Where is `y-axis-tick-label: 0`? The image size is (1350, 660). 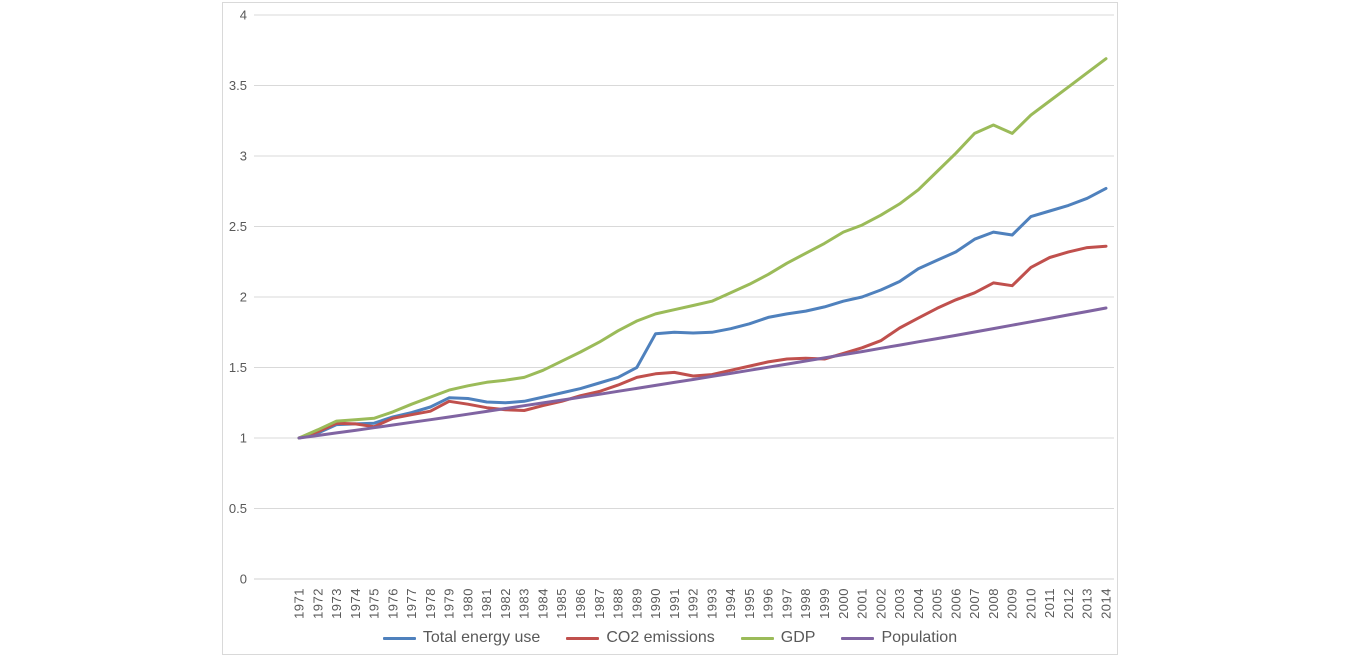 y-axis-tick-label: 0 is located at coordinates (243, 579).